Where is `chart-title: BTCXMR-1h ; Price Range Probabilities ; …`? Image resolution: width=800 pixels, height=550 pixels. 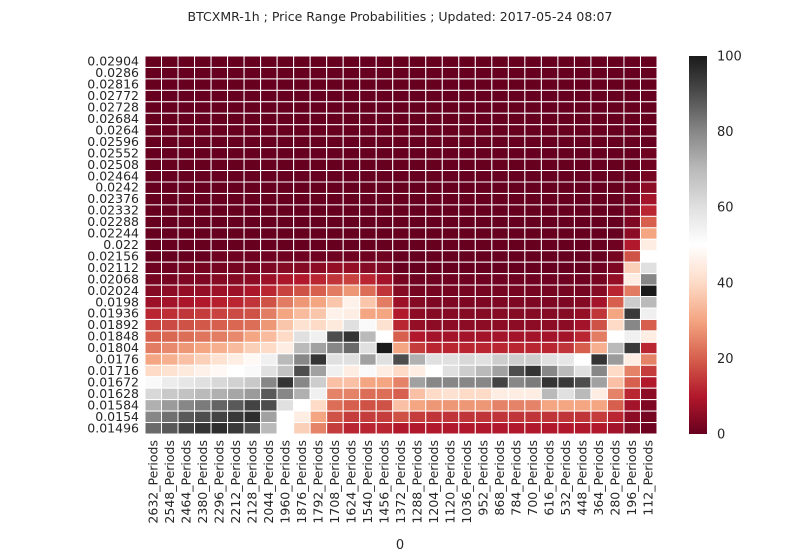
chart-title: BTCXMR-1h ; Price Range Probabilities ; … is located at coordinates (400, 16).